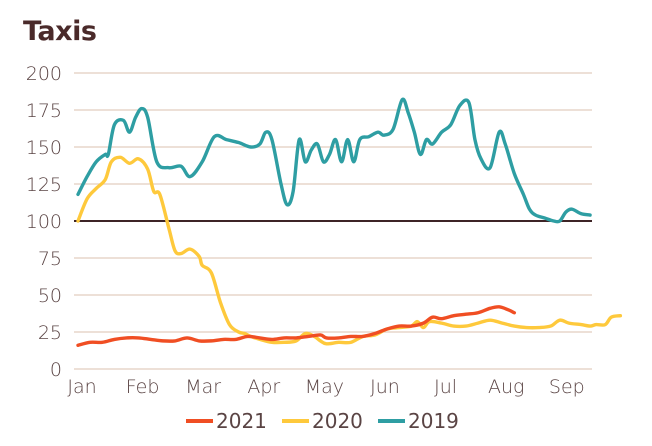 The width and height of the screenshot is (652, 446). I want to click on y-tick-label: 150, so click(44, 148).